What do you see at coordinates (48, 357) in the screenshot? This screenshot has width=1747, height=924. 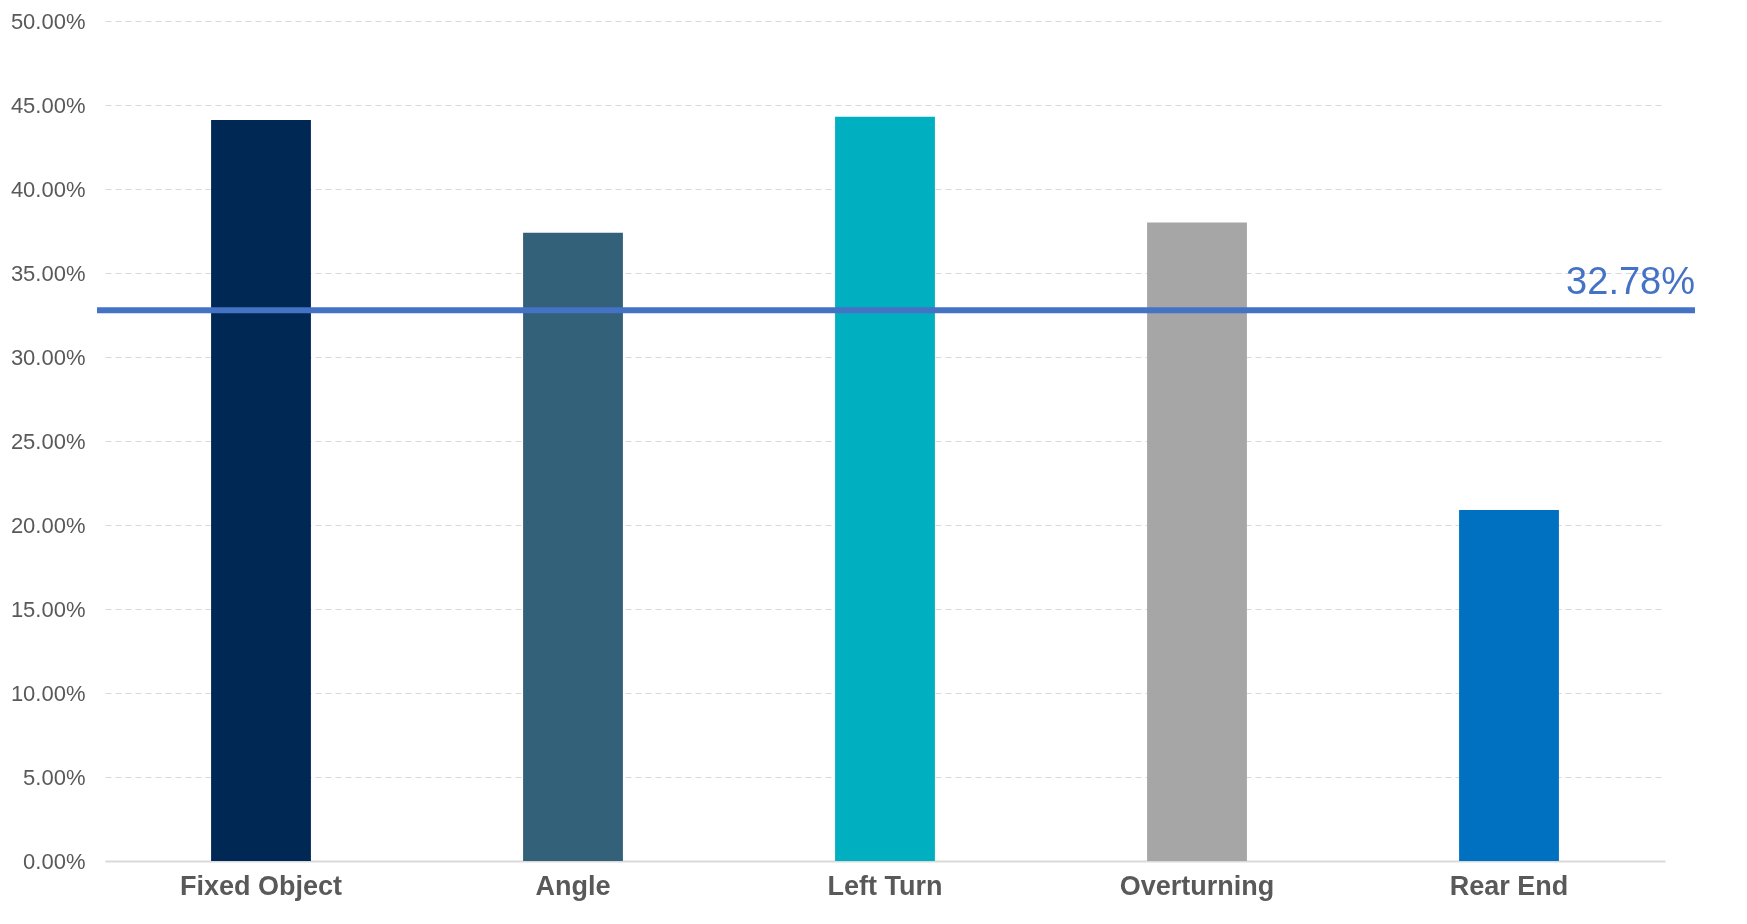 I see `y-tick-label: 30.00%` at bounding box center [48, 357].